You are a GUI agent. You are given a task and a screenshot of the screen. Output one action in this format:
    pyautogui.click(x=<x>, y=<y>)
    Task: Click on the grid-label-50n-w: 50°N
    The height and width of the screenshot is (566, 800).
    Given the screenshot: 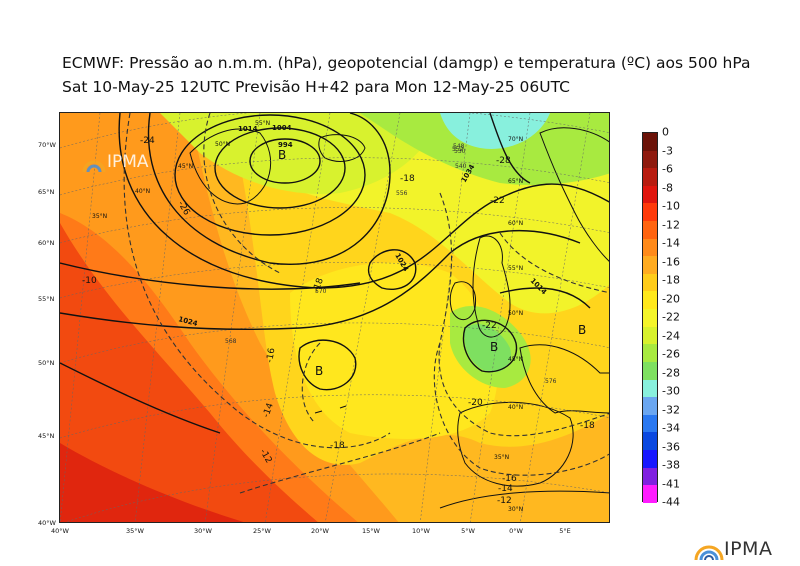 What is the action you would take?
    pyautogui.click(x=222, y=144)
    